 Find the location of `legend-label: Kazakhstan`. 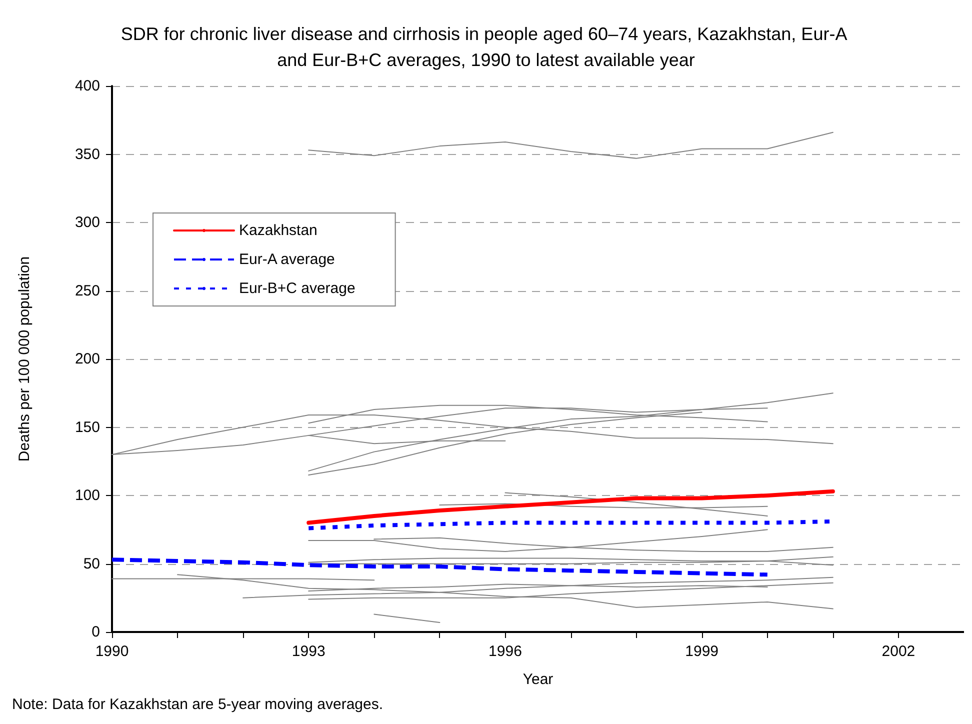

legend-label: Kazakhstan is located at coordinates (278, 230).